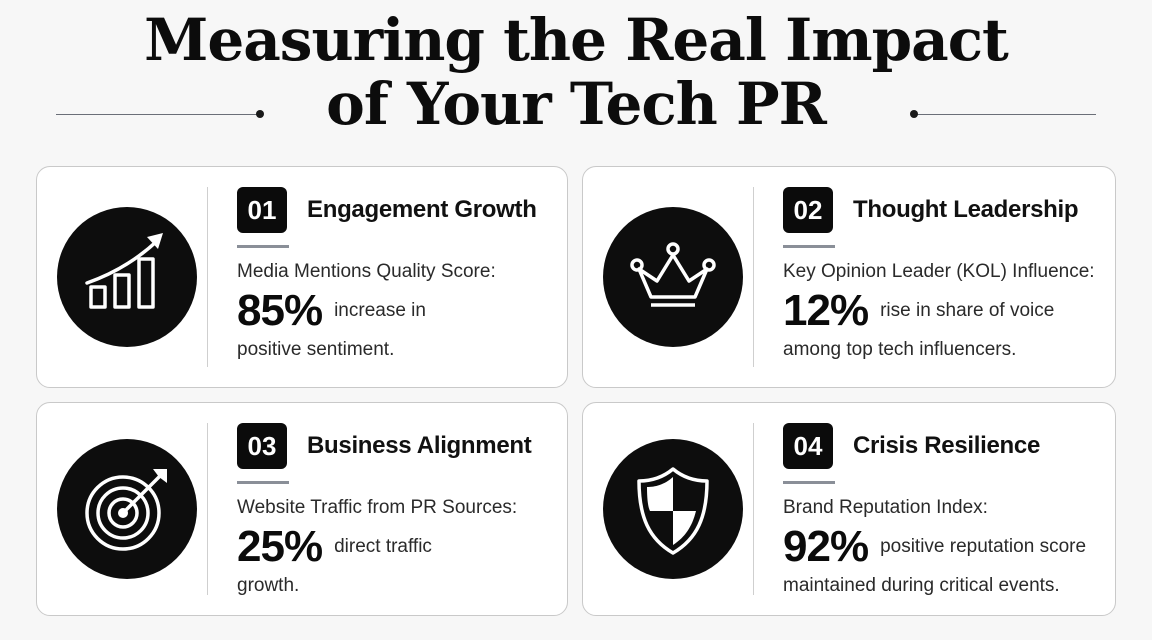  I want to click on title-rule-dot-right, so click(914, 114).